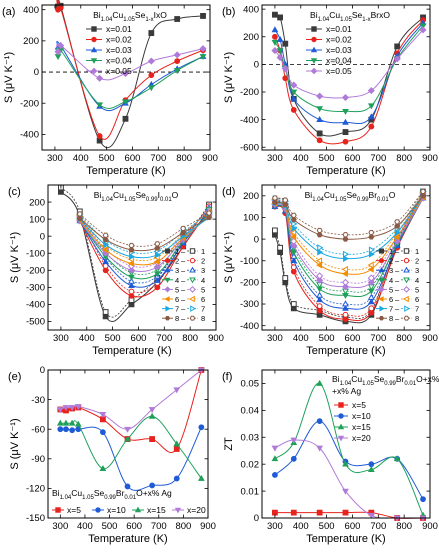 Image resolution: width=439 pixels, height=555 pixels. I want to click on y-tick-label: -400, so click(29, 135).